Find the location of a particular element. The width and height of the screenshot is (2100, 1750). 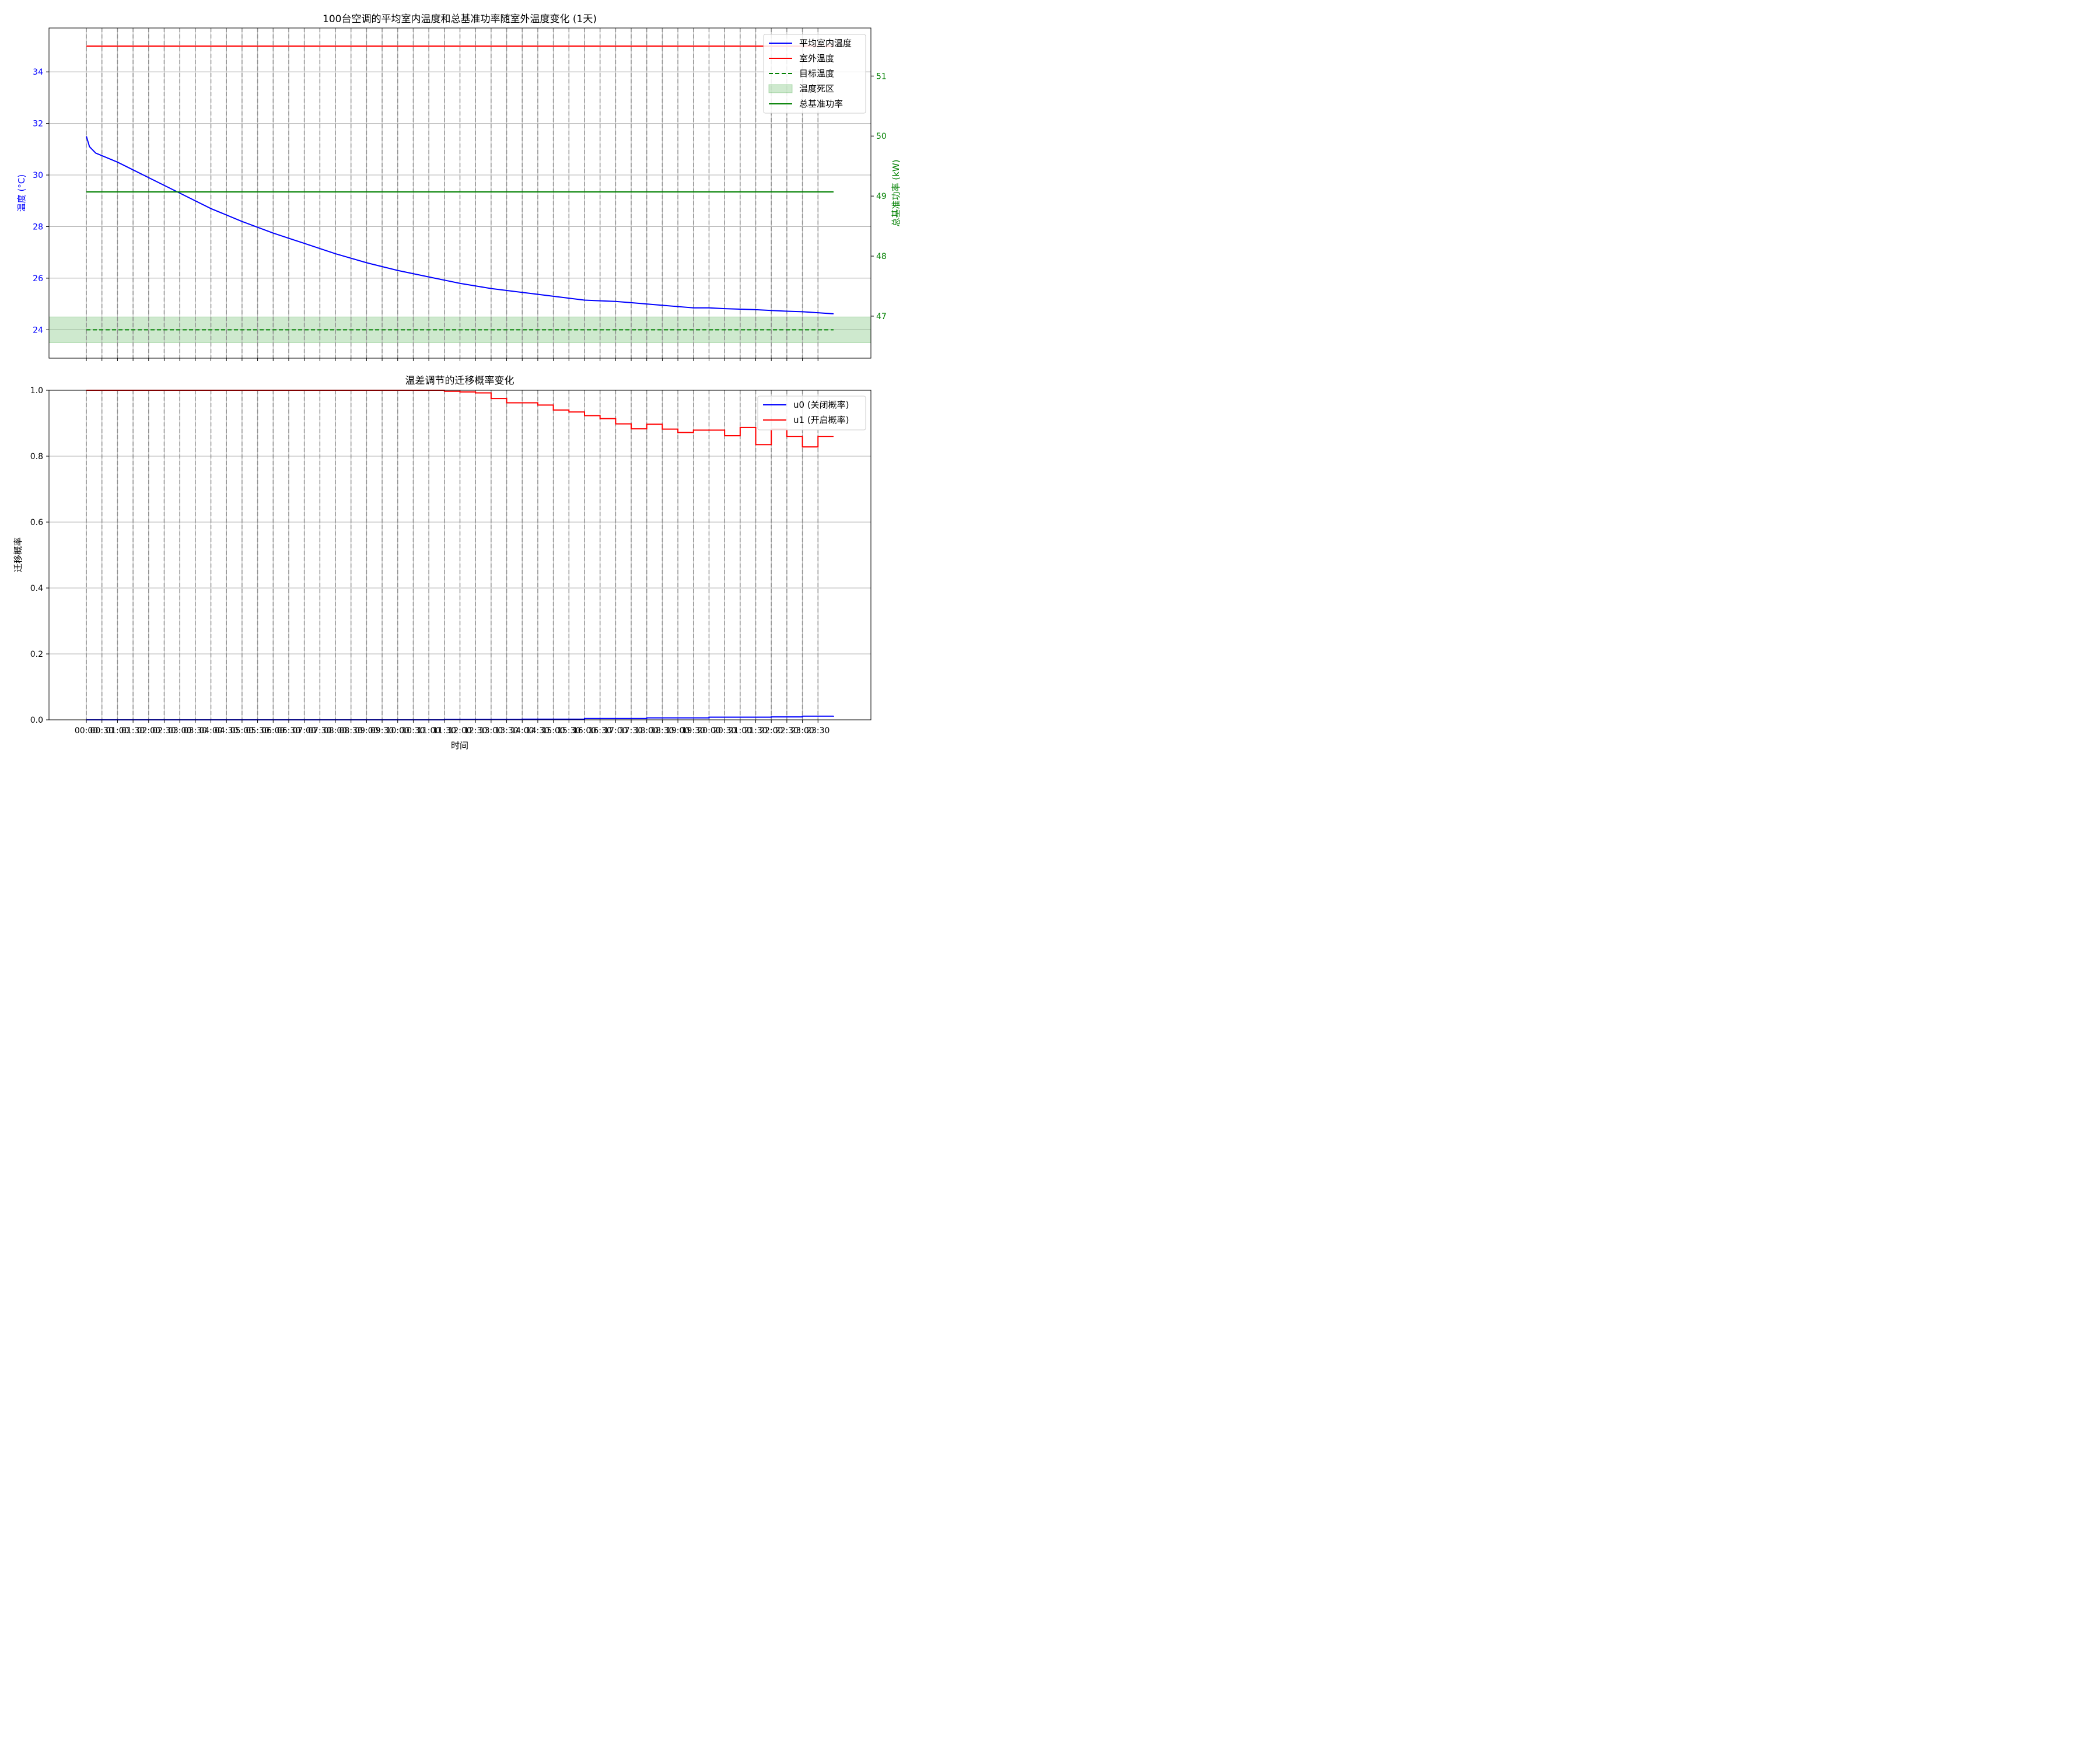

x-tick-label: 07:00 is located at coordinates (304, 731).